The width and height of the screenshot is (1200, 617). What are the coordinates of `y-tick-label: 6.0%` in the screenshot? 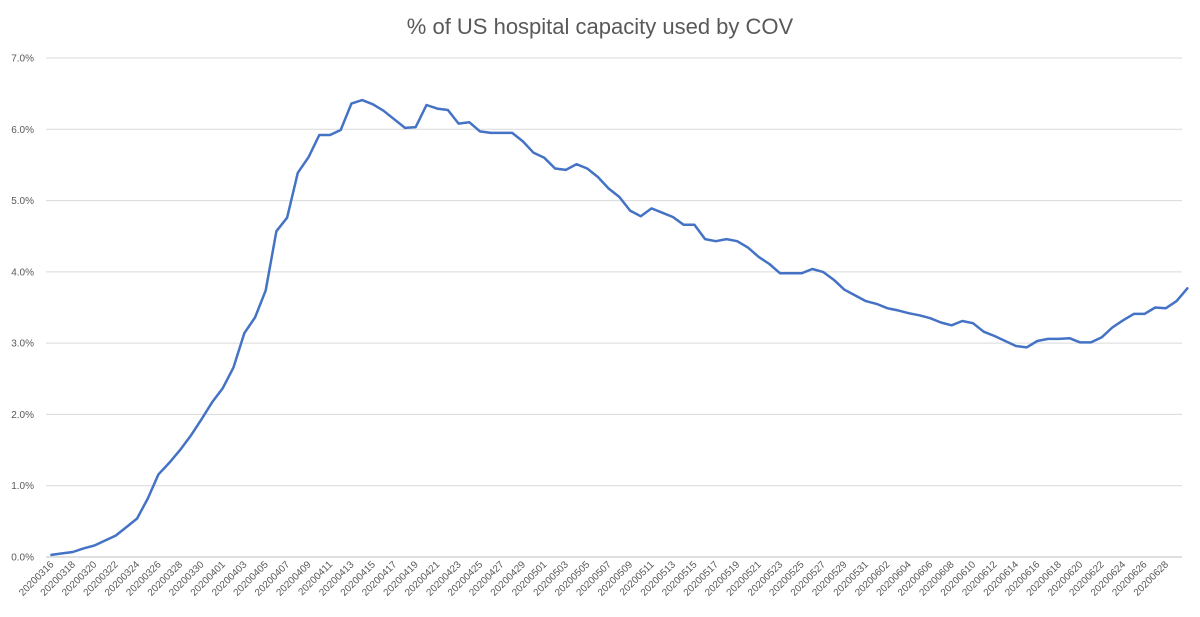 It's located at (22, 130).